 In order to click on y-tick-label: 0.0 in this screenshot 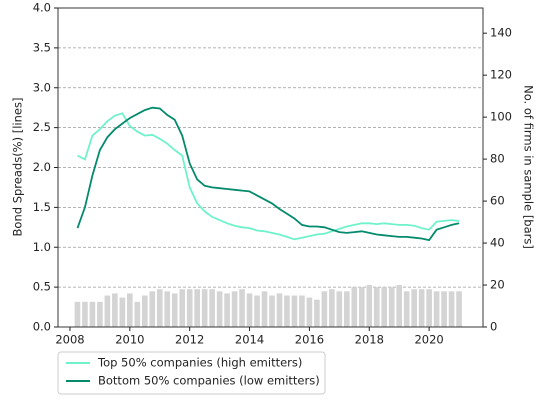, I will do `click(42, 327)`.